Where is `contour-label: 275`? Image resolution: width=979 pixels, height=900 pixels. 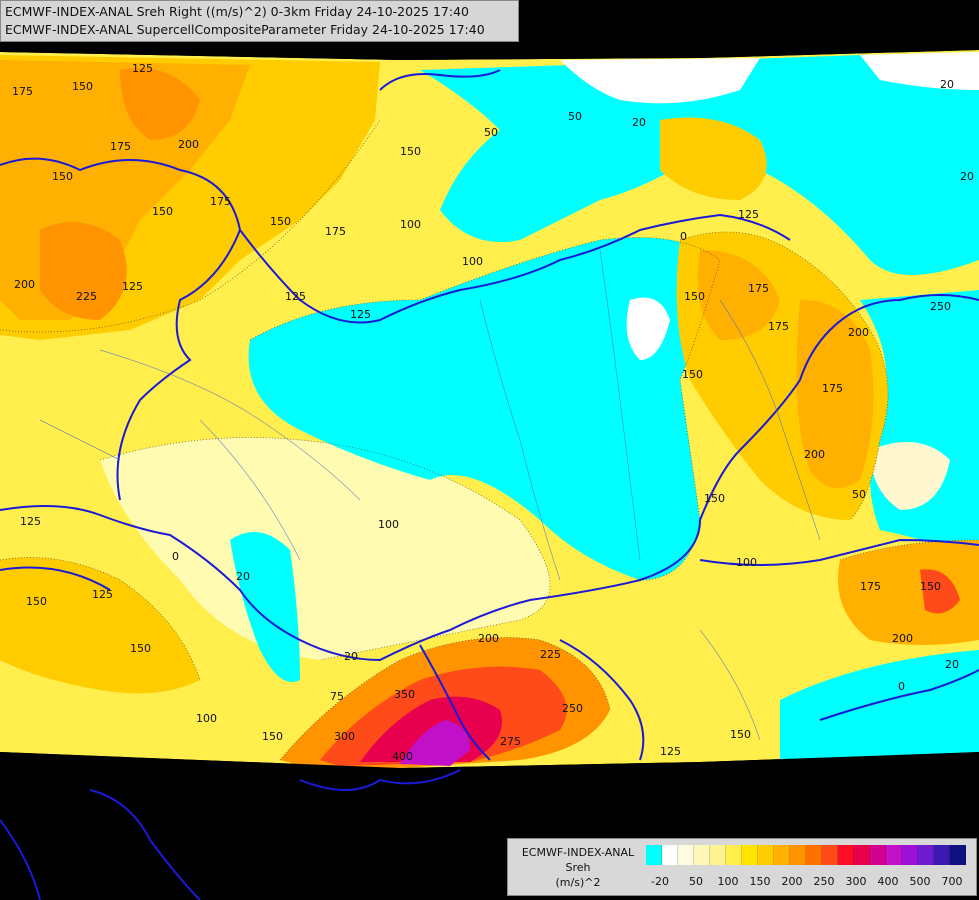
contour-label: 275 is located at coordinates (510, 741).